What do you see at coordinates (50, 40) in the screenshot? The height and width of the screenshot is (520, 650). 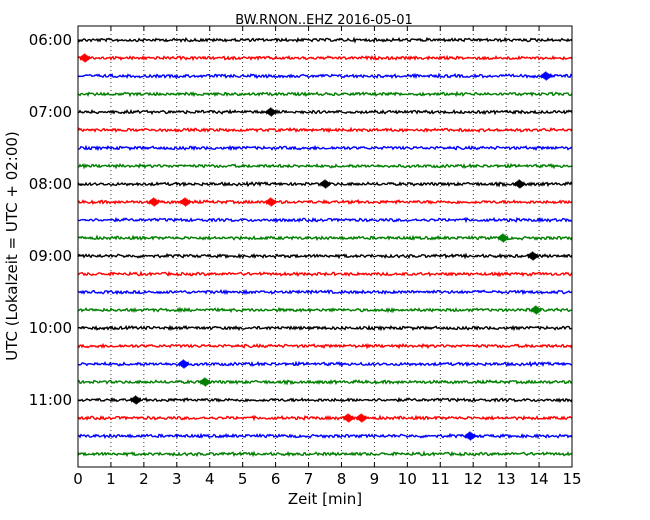 I see `y-tick-label: 06:00` at bounding box center [50, 40].